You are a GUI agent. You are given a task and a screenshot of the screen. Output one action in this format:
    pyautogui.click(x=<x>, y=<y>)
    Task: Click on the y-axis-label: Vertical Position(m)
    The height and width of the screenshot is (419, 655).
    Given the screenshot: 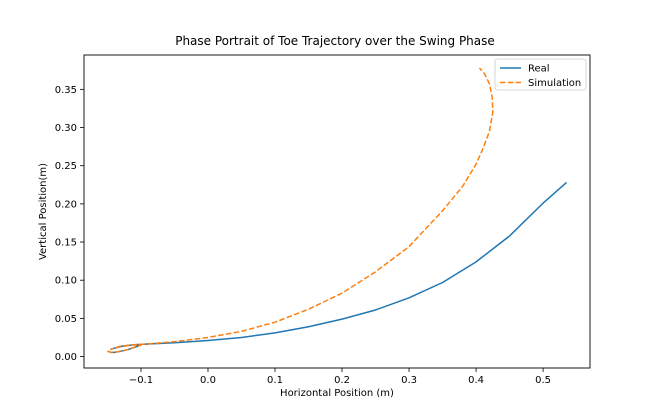 What is the action you would take?
    pyautogui.click(x=43, y=211)
    